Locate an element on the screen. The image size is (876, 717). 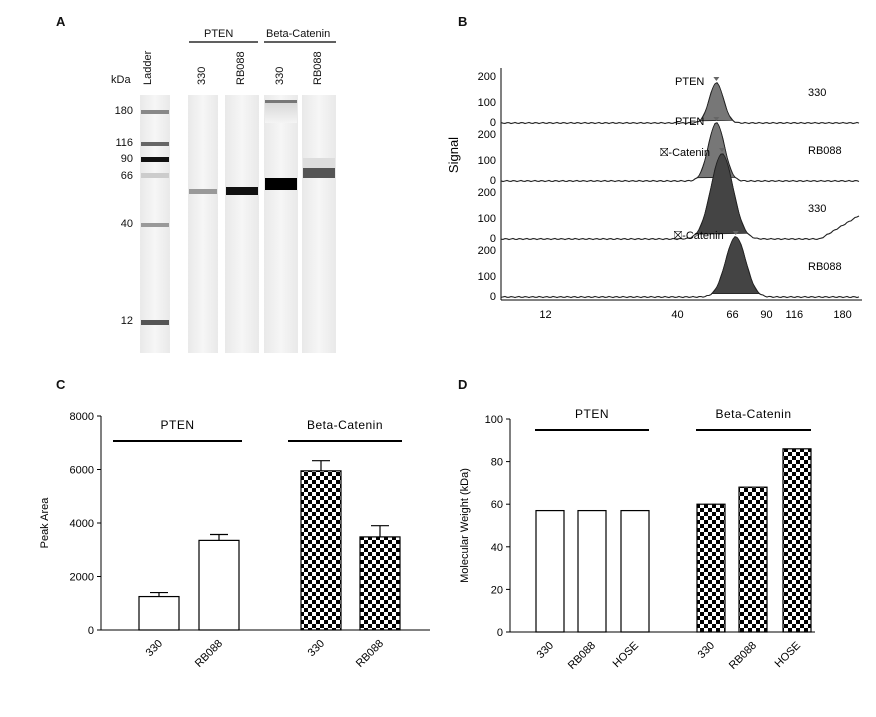
y-axis-label: Molecular Weight (kDa) is located at coordinates (465, 525).